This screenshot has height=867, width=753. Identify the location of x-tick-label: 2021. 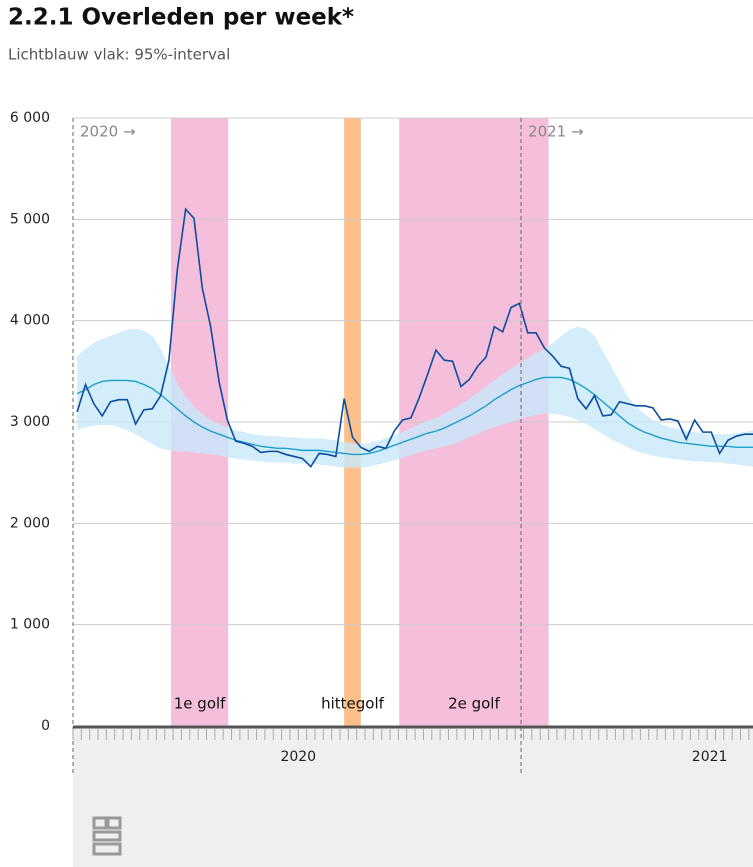
(710, 757).